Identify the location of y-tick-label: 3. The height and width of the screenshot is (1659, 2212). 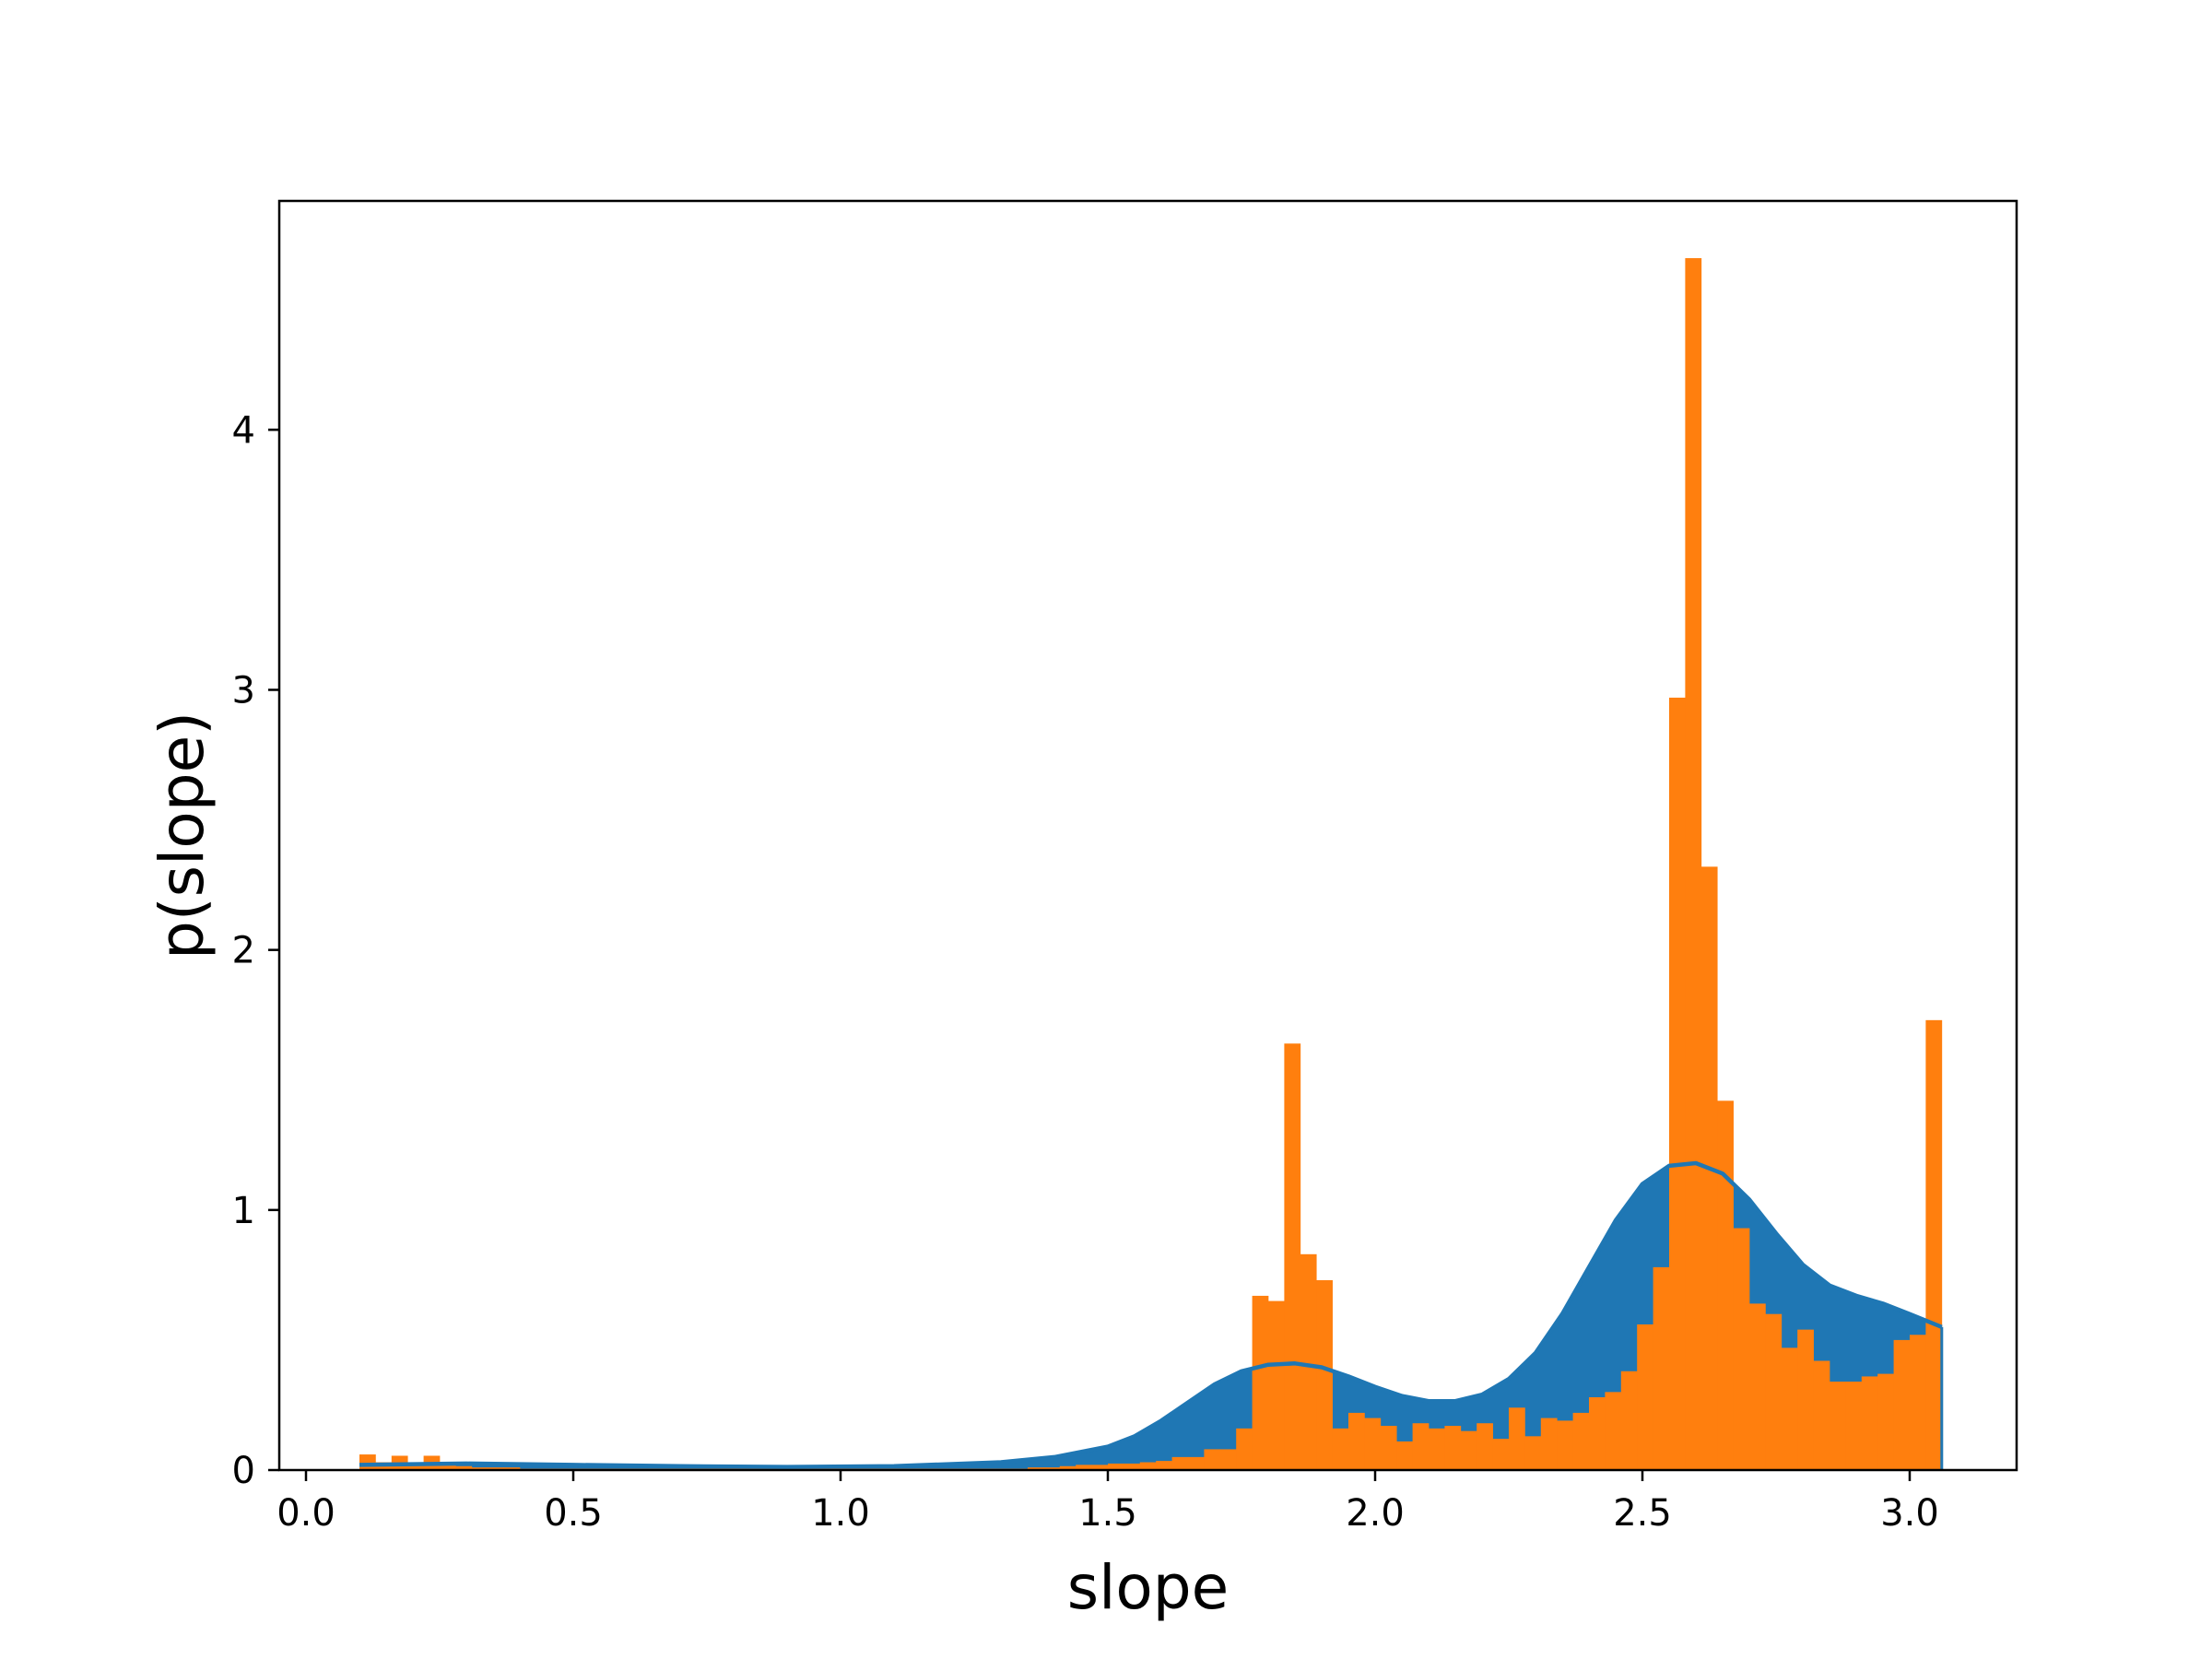
(243, 690).